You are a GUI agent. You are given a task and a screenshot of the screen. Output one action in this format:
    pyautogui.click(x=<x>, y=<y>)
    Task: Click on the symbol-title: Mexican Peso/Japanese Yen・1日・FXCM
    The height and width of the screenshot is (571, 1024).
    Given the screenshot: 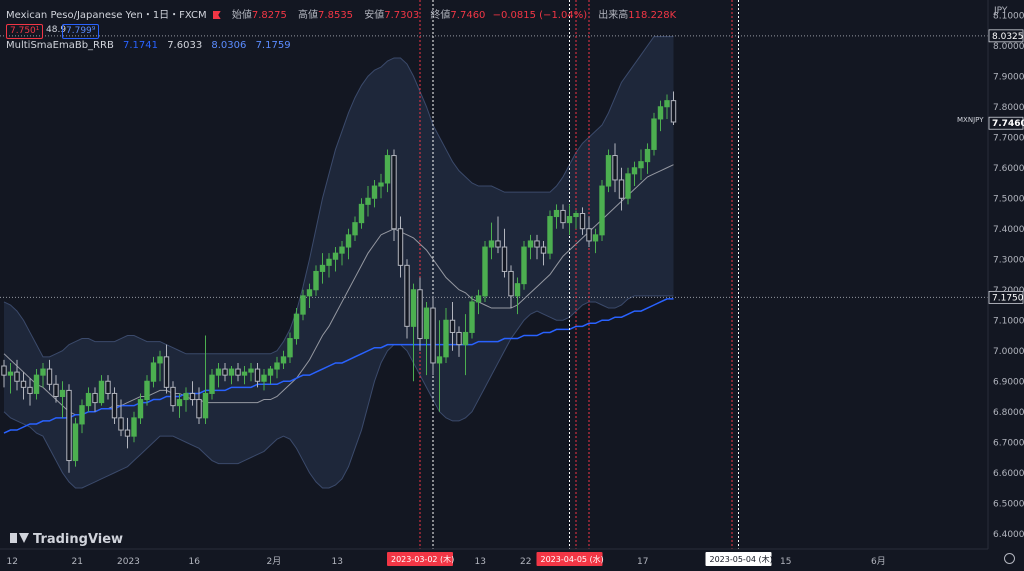 What is the action you would take?
    pyautogui.click(x=106, y=15)
    